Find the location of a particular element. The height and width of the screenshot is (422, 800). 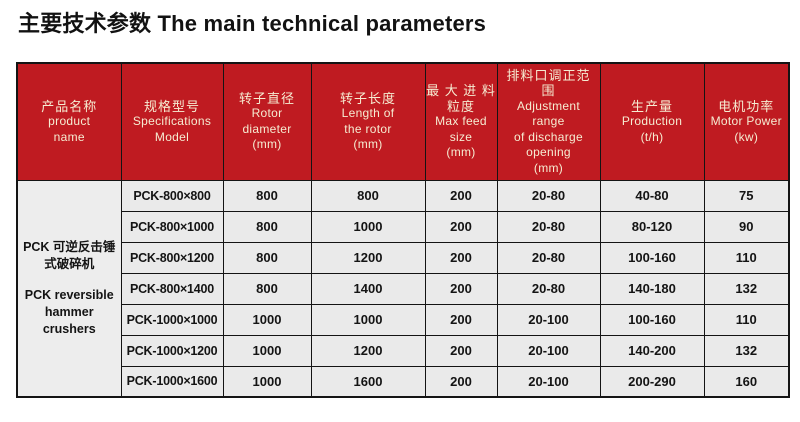

column-header-line: 规格型号 is located at coordinates (171, 106).